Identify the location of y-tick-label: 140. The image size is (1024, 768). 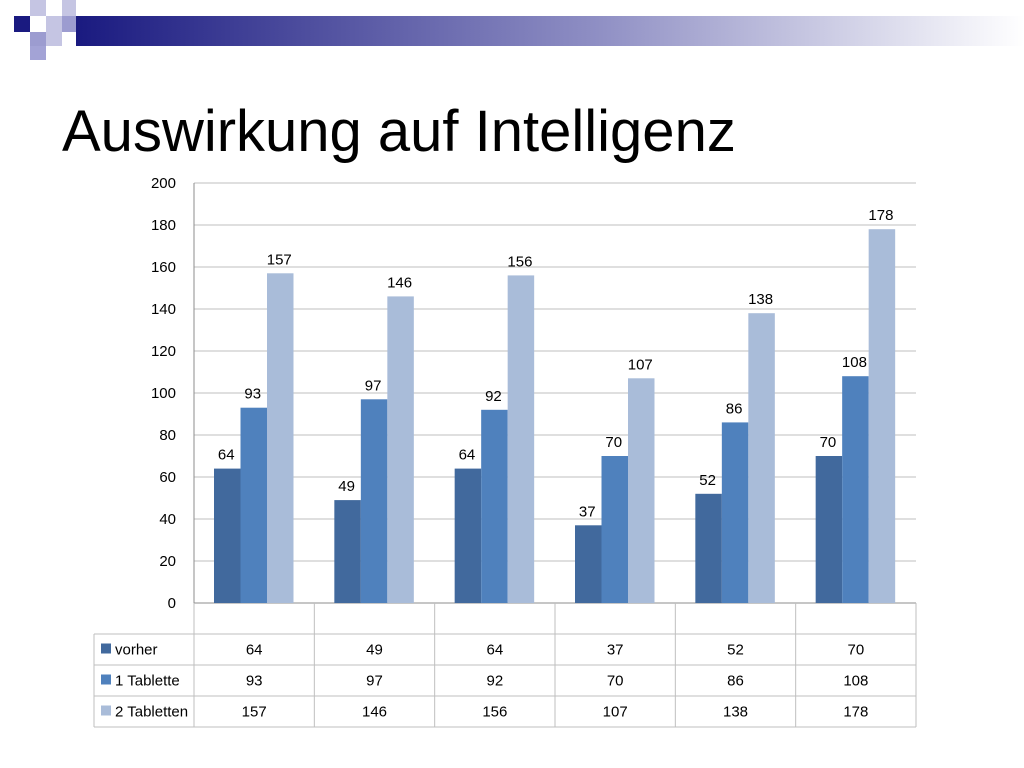
(163, 309).